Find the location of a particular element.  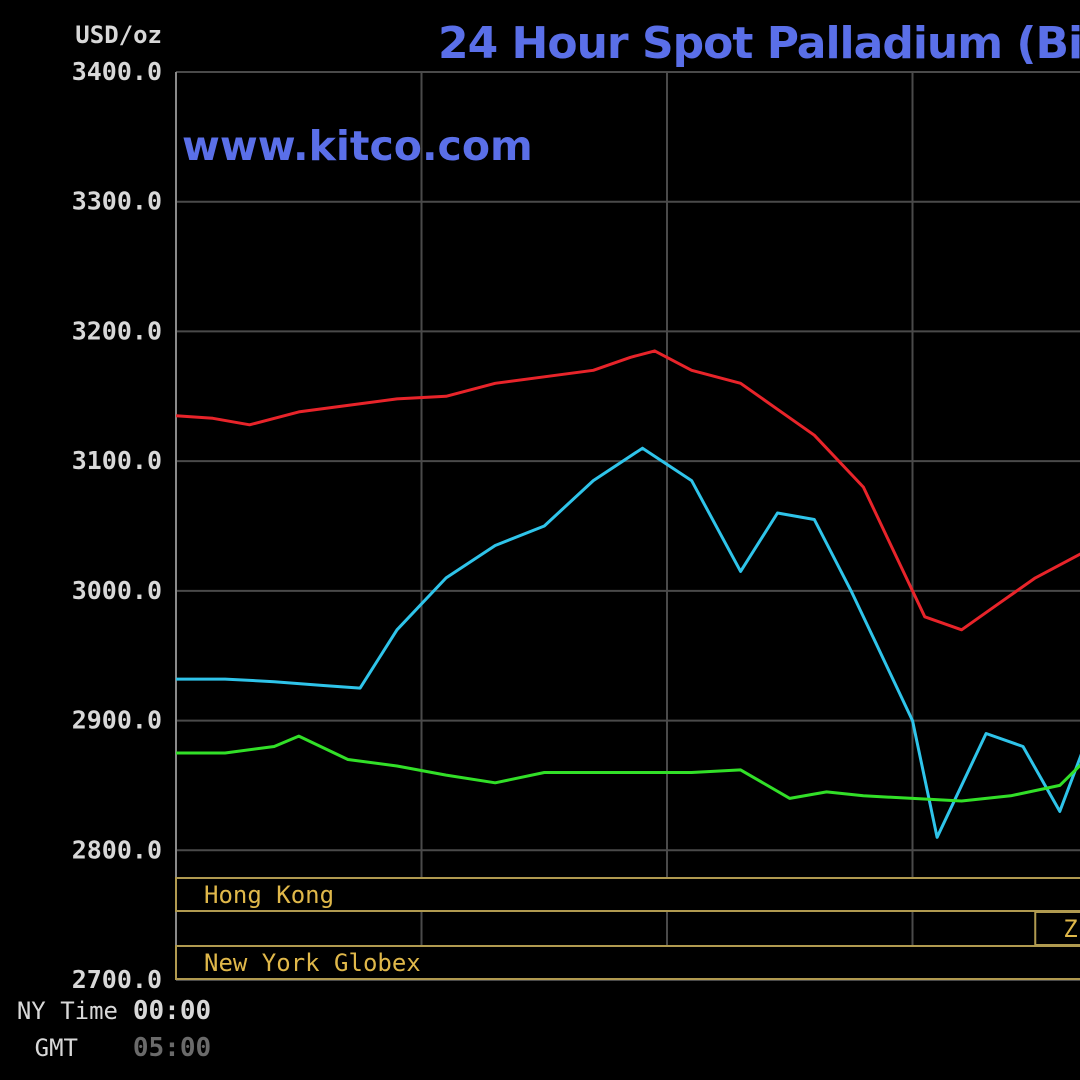

gmt-tick-label: 05:00 is located at coordinates (172, 1048).